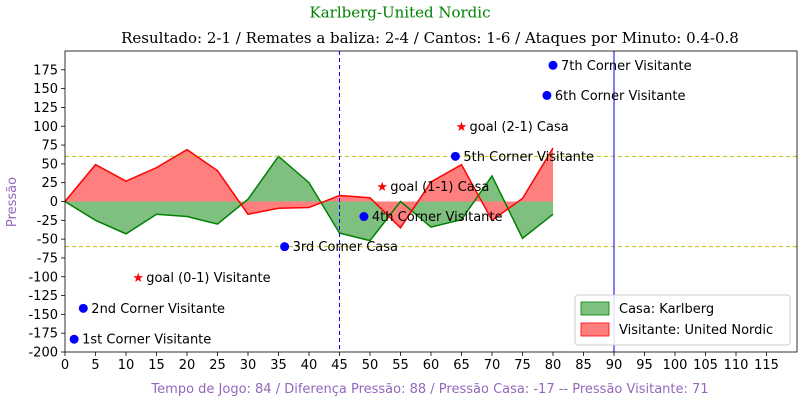 Image resolution: width=800 pixels, height=400 pixels. Describe the element at coordinates (696, 330) in the screenshot. I see `legend-label-1: Visitante: United Nordic` at that location.